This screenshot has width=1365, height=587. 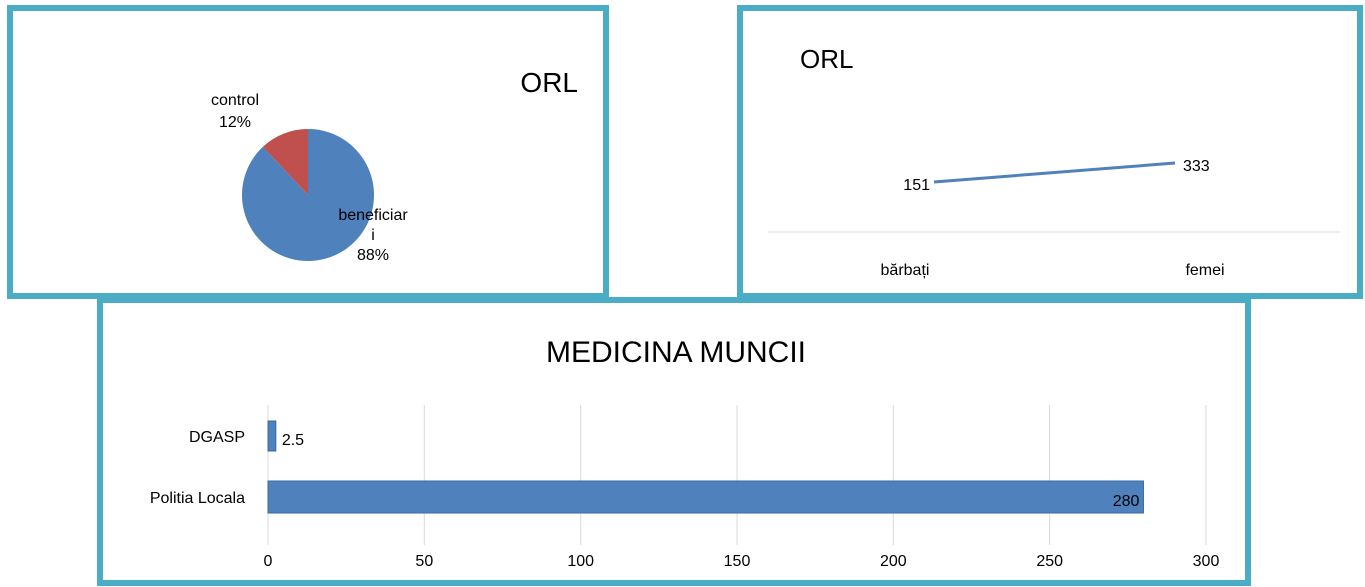 I want to click on x-tick-label: bărbați, so click(x=905, y=270).